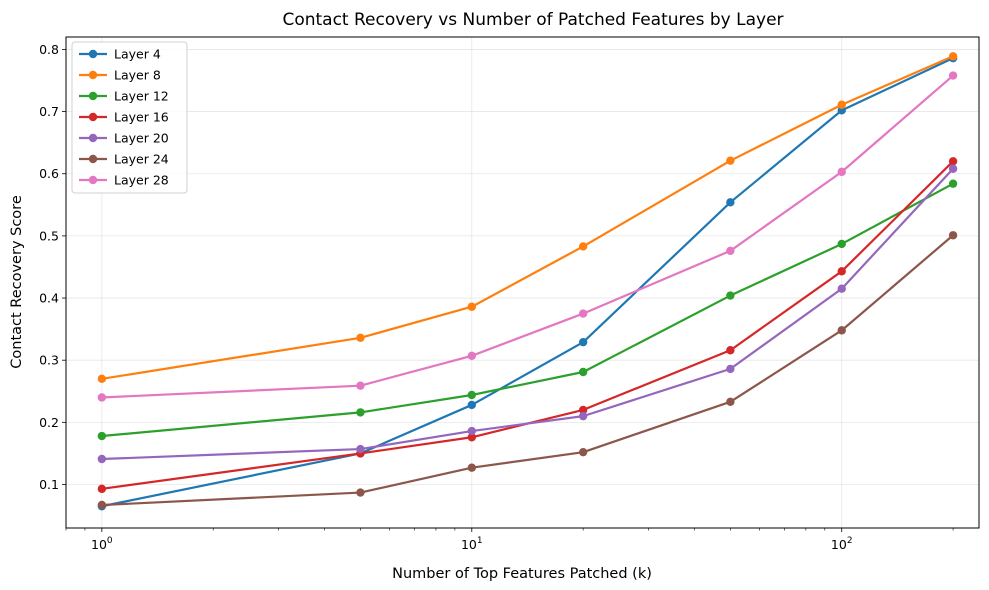 This screenshot has height=590, width=989. I want to click on legend-box, so click(129, 117).